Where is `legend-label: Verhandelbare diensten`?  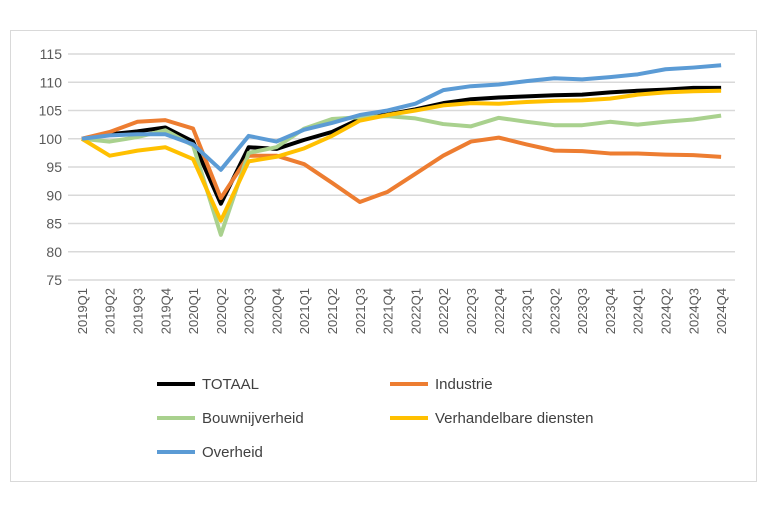
legend-label: Verhandelbare diensten is located at coordinates (514, 418).